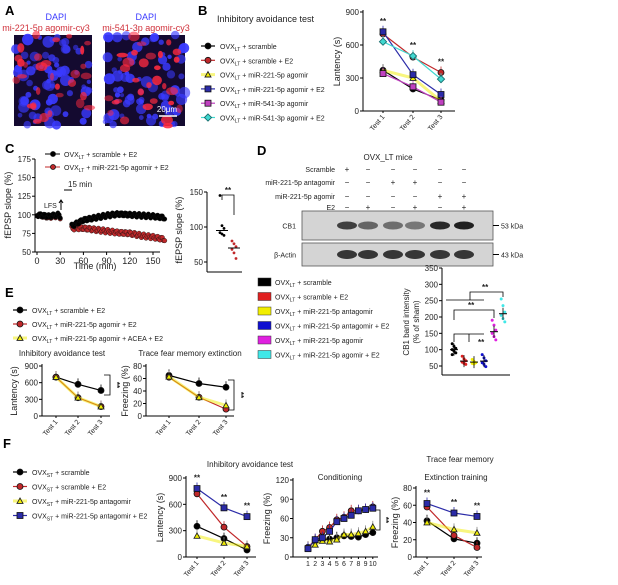 The image size is (618, 585). I want to click on chart-c-scatter: 50 100 150 fEPSP slope (%) **, so click(208, 229).